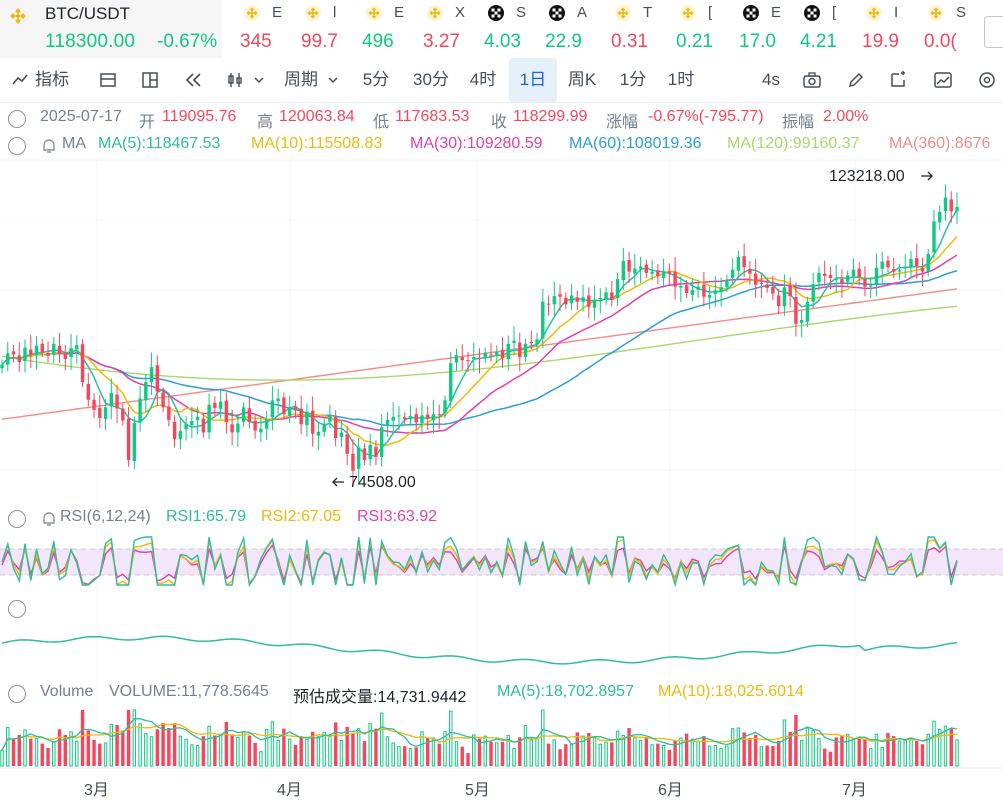 The height and width of the screenshot is (804, 1003). I want to click on binance-logo-icon, so click(18, 16).